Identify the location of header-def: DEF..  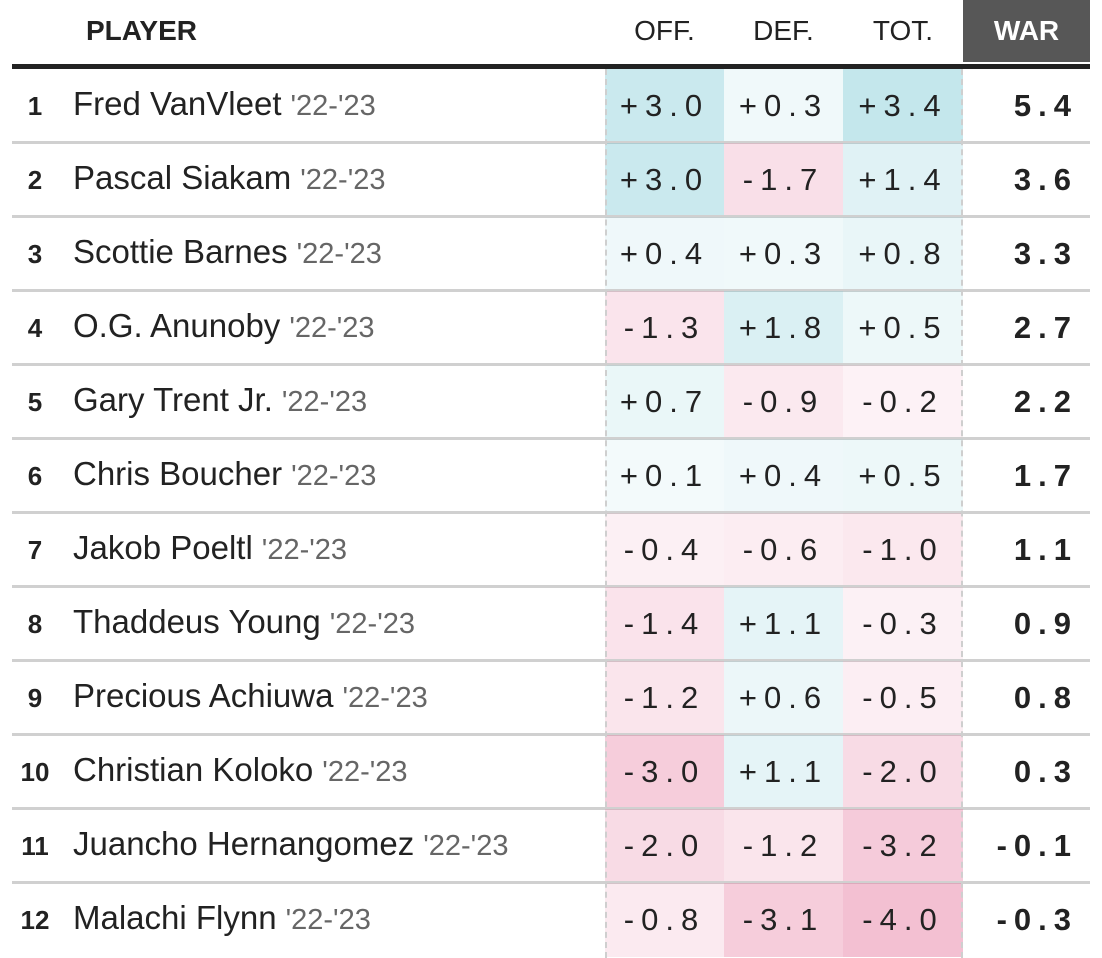
(783, 30).